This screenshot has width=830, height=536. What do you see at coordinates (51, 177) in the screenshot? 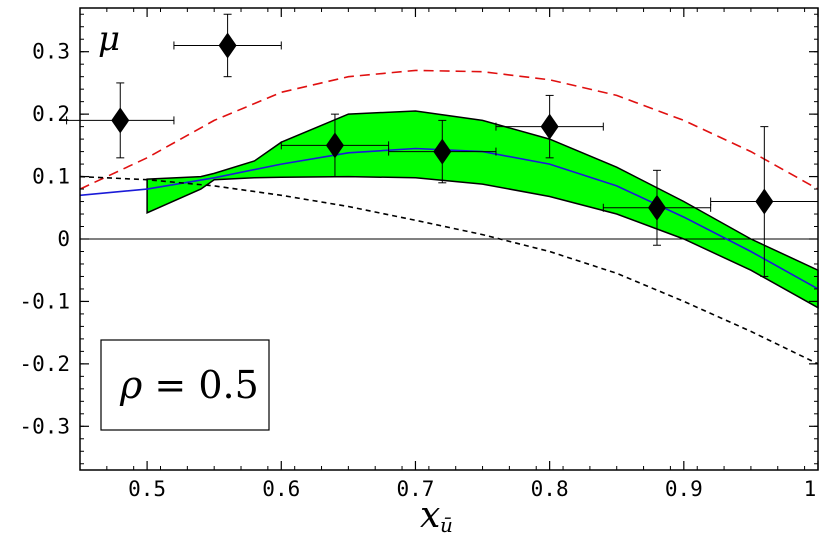
I see `y-tick-label: 0.1` at bounding box center [51, 177].